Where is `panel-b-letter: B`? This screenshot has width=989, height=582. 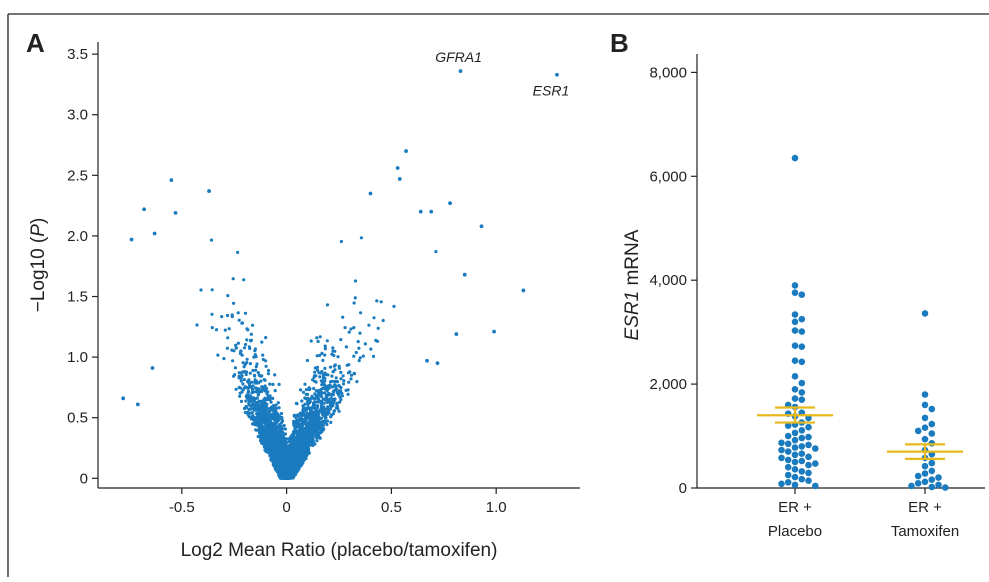 panel-b-letter: B is located at coordinates (619, 43).